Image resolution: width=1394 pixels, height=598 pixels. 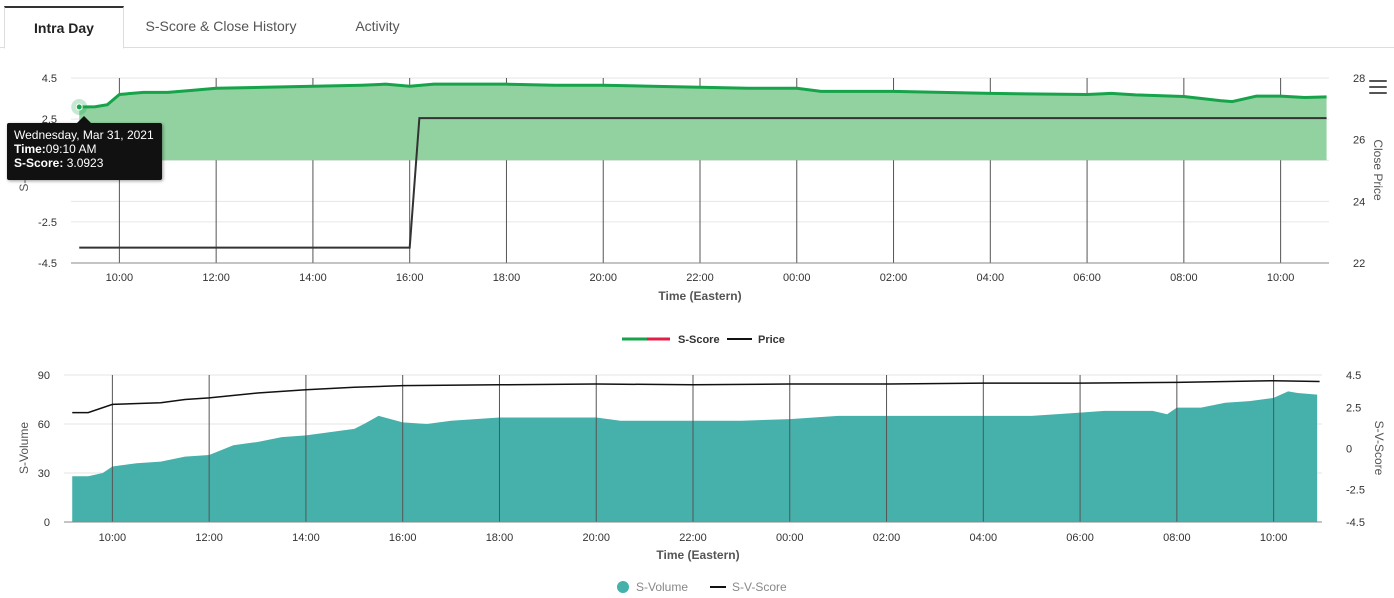 I want to click on chart2-y-tick: 30, so click(x=44, y=474).